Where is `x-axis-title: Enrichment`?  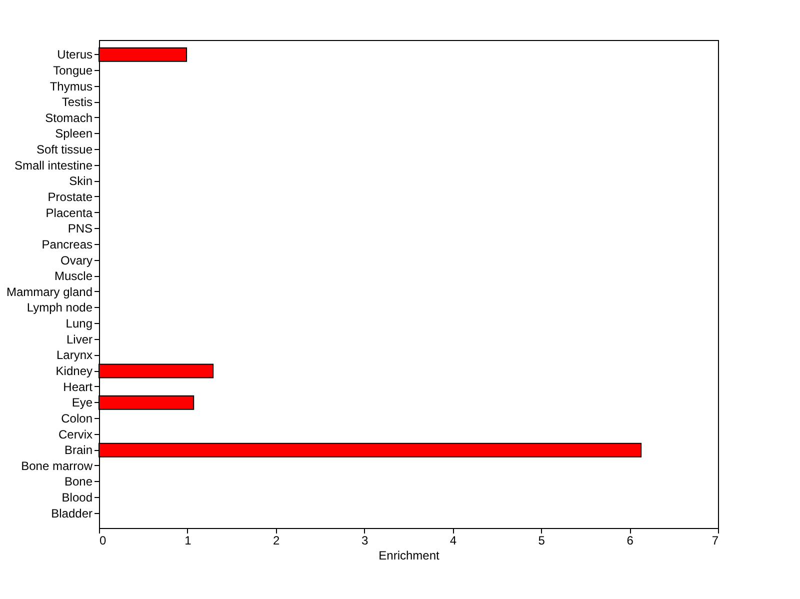
x-axis-title: Enrichment is located at coordinates (409, 555).